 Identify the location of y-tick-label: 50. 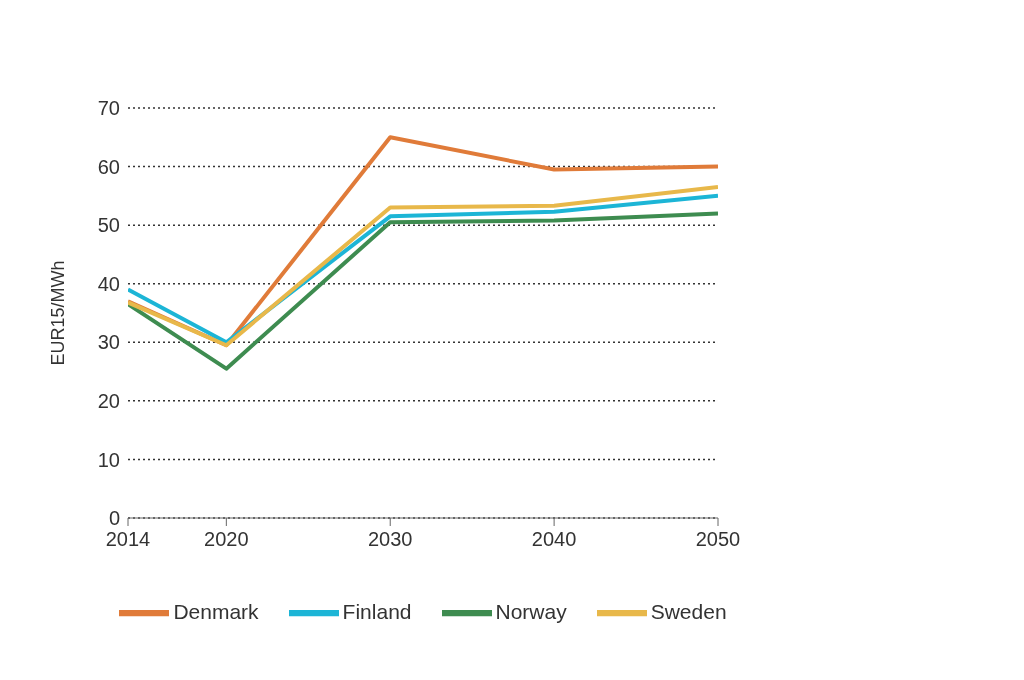
(108, 225).